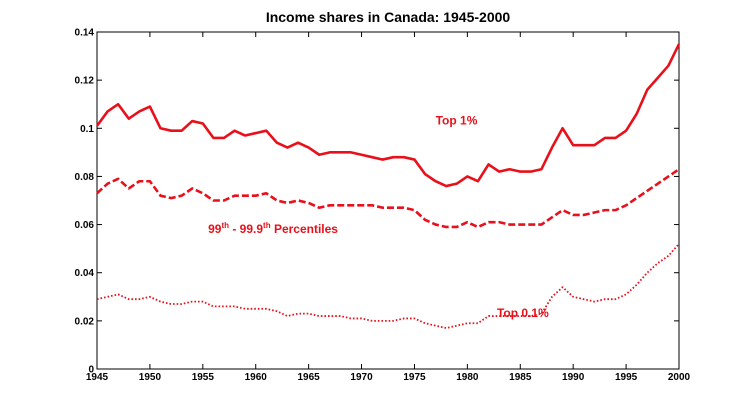 The height and width of the screenshot is (415, 750). Describe the element at coordinates (361, 377) in the screenshot. I see `x-tick-label-1970: 1970` at that location.